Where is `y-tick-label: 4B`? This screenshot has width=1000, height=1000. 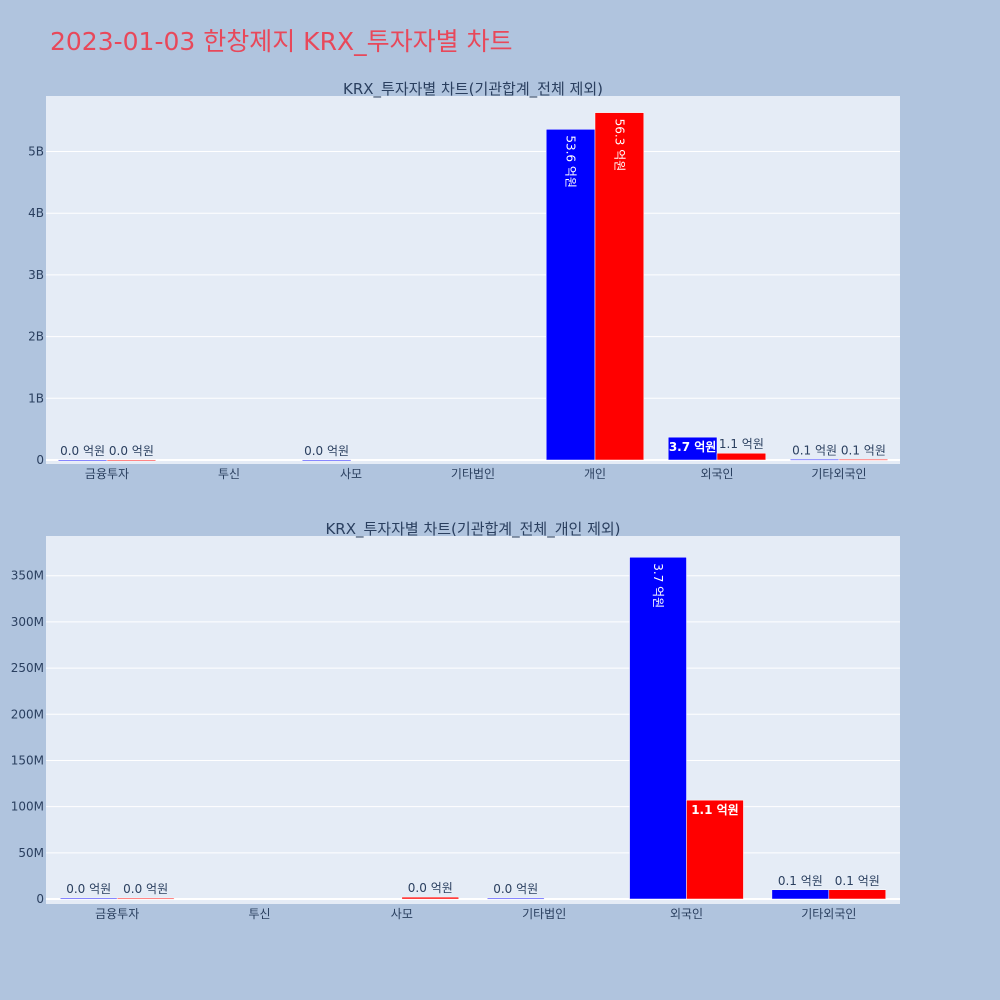 y-tick-label: 4B is located at coordinates (36, 213).